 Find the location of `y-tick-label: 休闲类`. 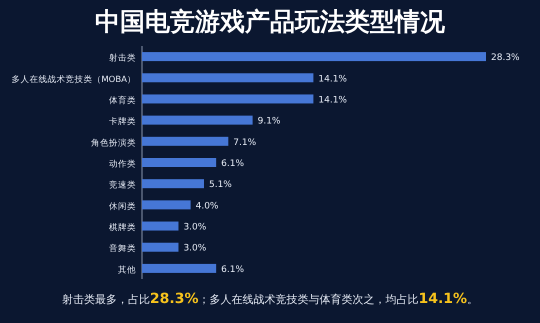

y-tick-label: 休闲类 is located at coordinates (122, 206).